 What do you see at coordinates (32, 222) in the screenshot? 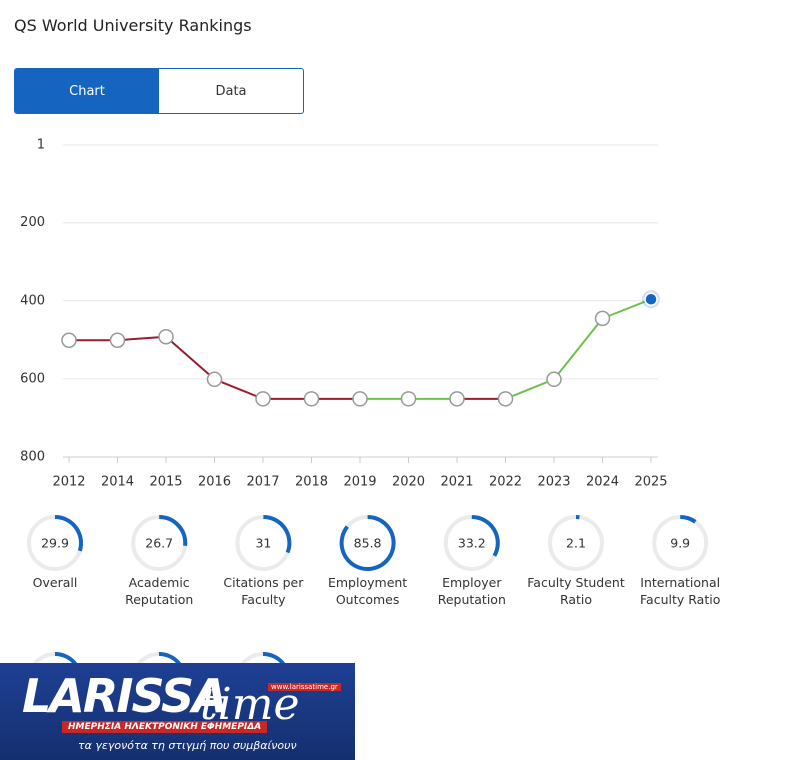
I see `y-tick-label: 200` at bounding box center [32, 222].